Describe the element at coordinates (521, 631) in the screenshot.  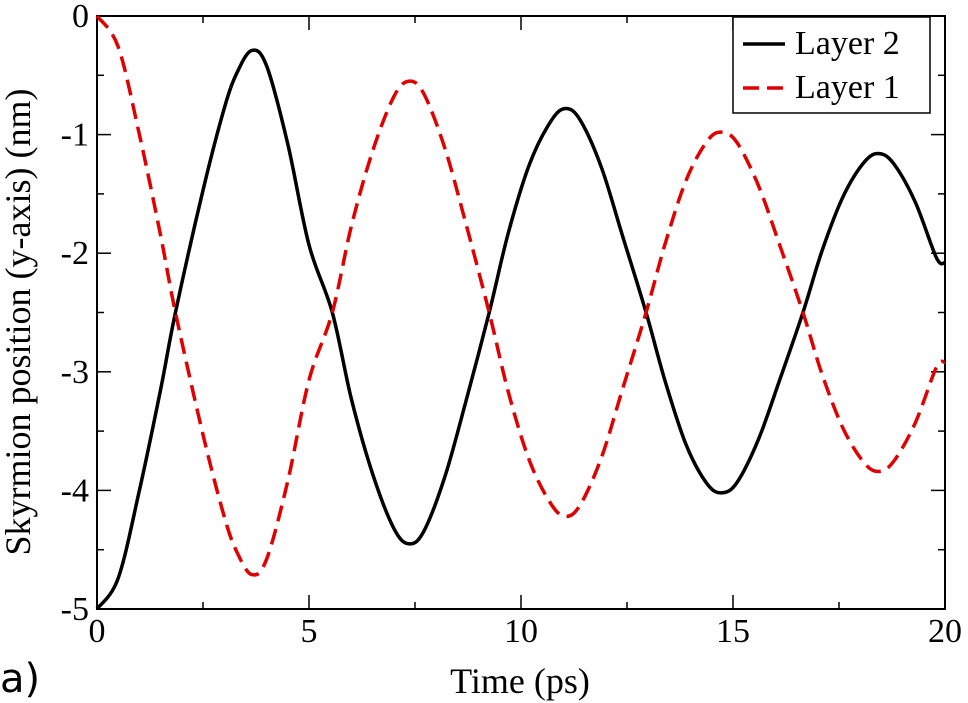
I see `x-tick-label: 10` at that location.